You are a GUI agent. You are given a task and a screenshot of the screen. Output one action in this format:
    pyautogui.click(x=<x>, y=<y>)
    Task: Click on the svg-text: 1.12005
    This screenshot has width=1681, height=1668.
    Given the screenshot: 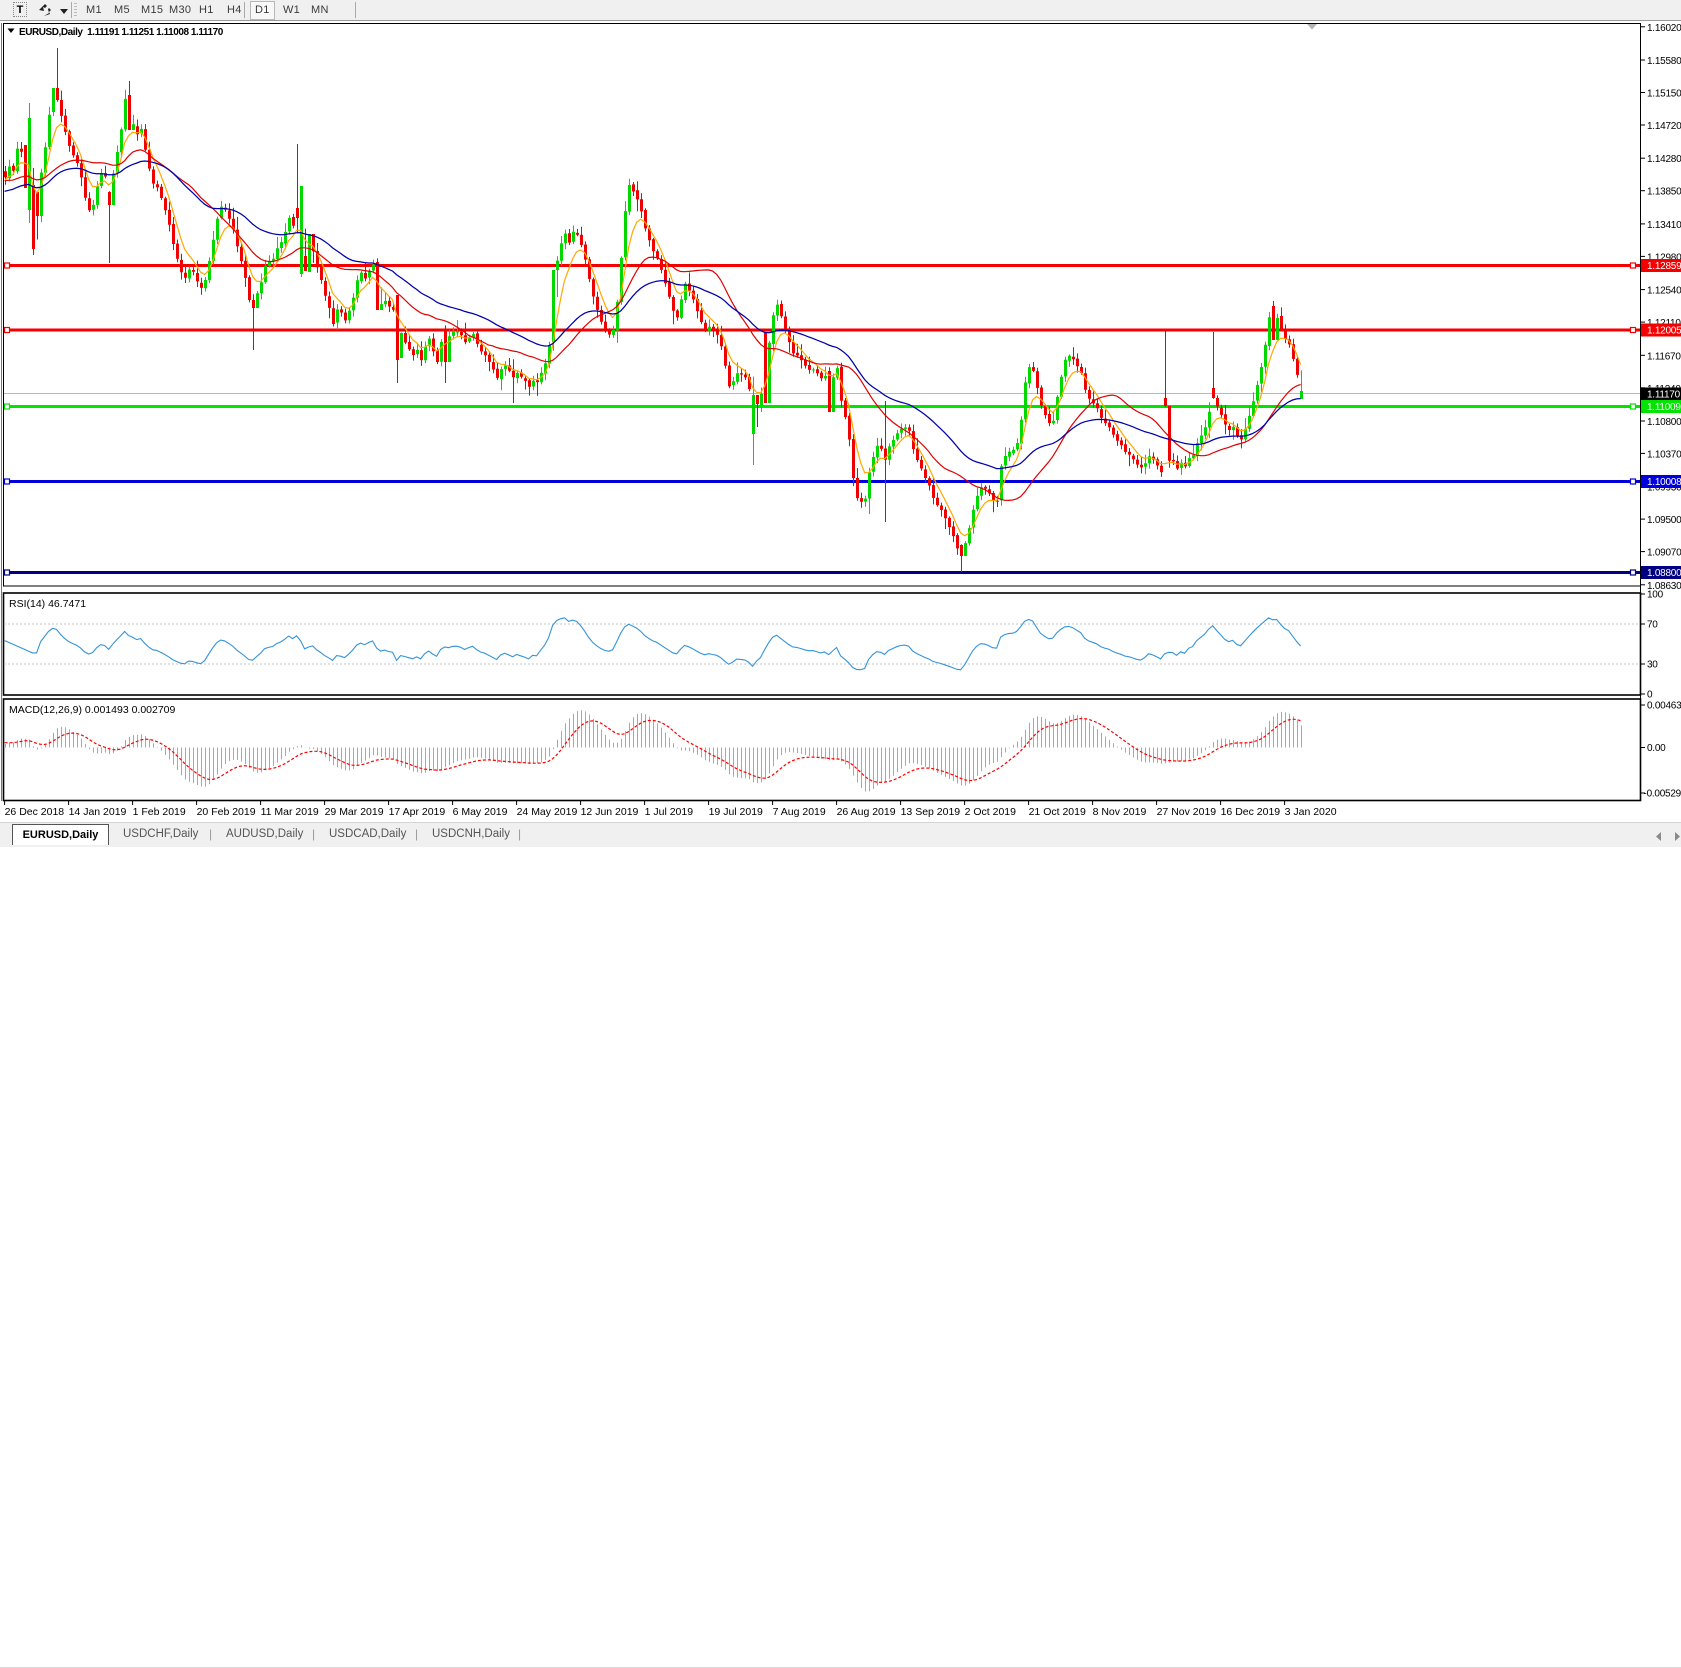 What is the action you would take?
    pyautogui.click(x=1664, y=331)
    